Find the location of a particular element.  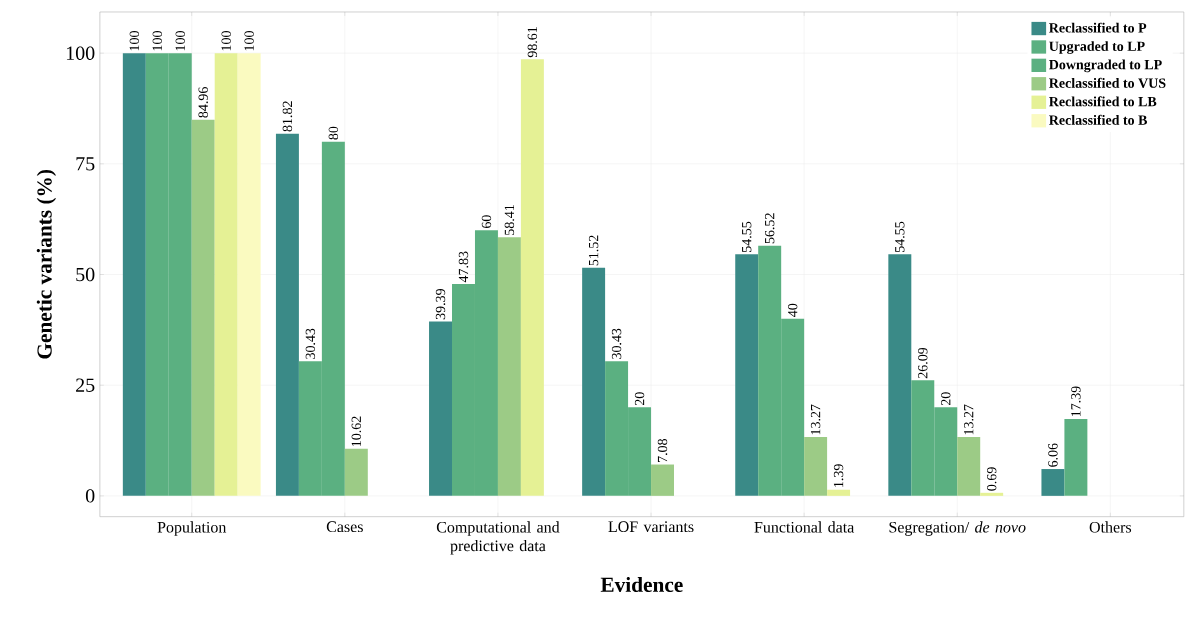

x-axis-title: Evidence is located at coordinates (641, 585).